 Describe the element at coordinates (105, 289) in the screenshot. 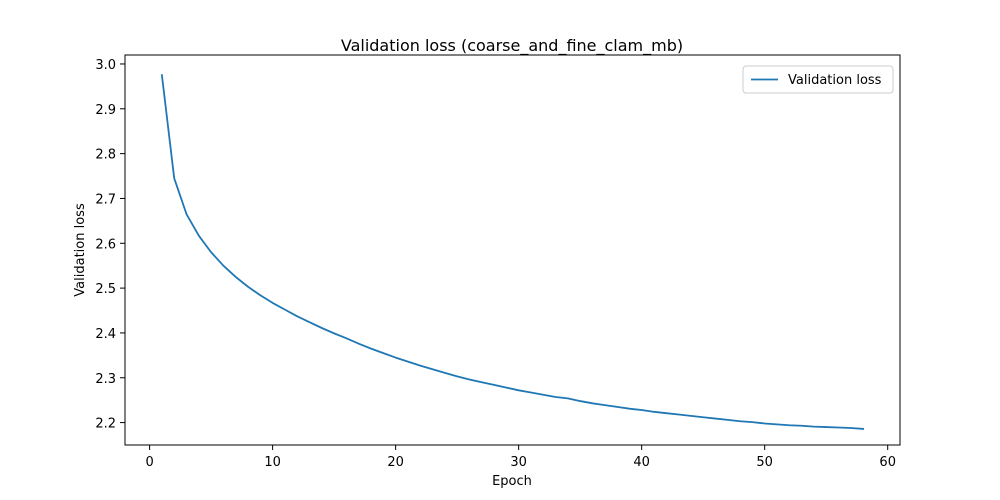

I see `y-tick-label: 2.5` at that location.